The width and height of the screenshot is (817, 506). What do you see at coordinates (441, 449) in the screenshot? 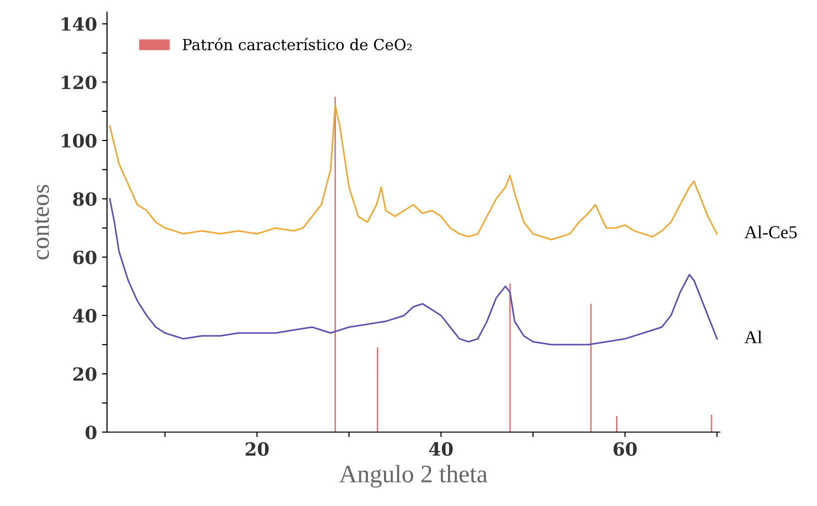
I see `x-tick-label: 40` at bounding box center [441, 449].